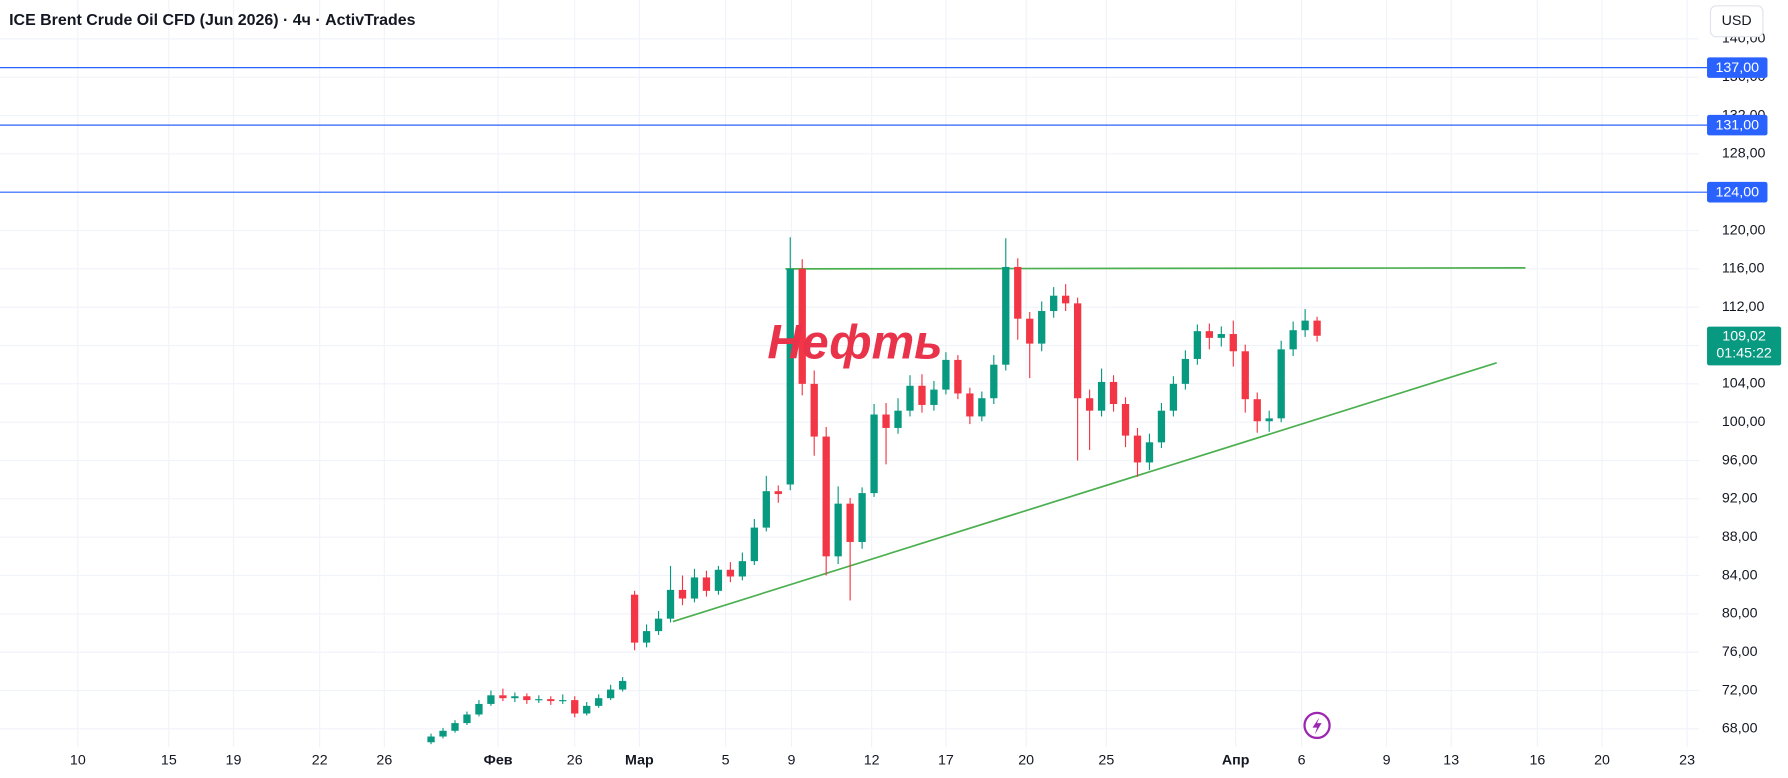  Describe the element at coordinates (639, 761) in the screenshot. I see `x-tick-label: Мар` at that location.